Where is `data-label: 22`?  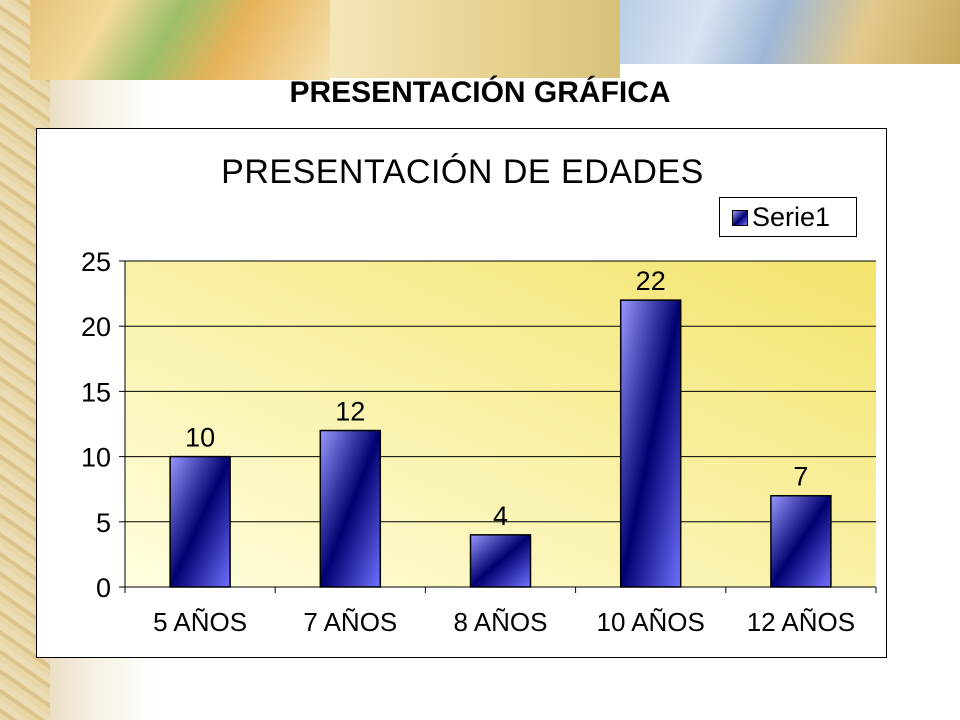
data-label: 22 is located at coordinates (651, 281).